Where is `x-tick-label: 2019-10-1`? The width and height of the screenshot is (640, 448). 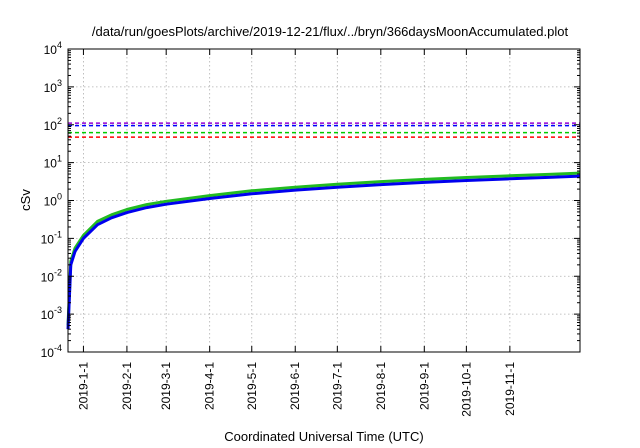 x-tick-label: 2019-10-1 is located at coordinates (466, 389).